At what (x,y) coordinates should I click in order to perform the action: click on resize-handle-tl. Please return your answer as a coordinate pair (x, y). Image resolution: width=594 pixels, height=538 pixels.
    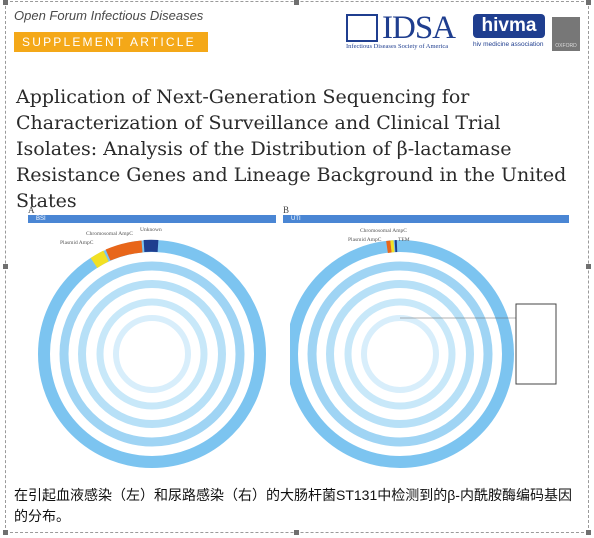
    Looking at the image, I should click on (5, 2).